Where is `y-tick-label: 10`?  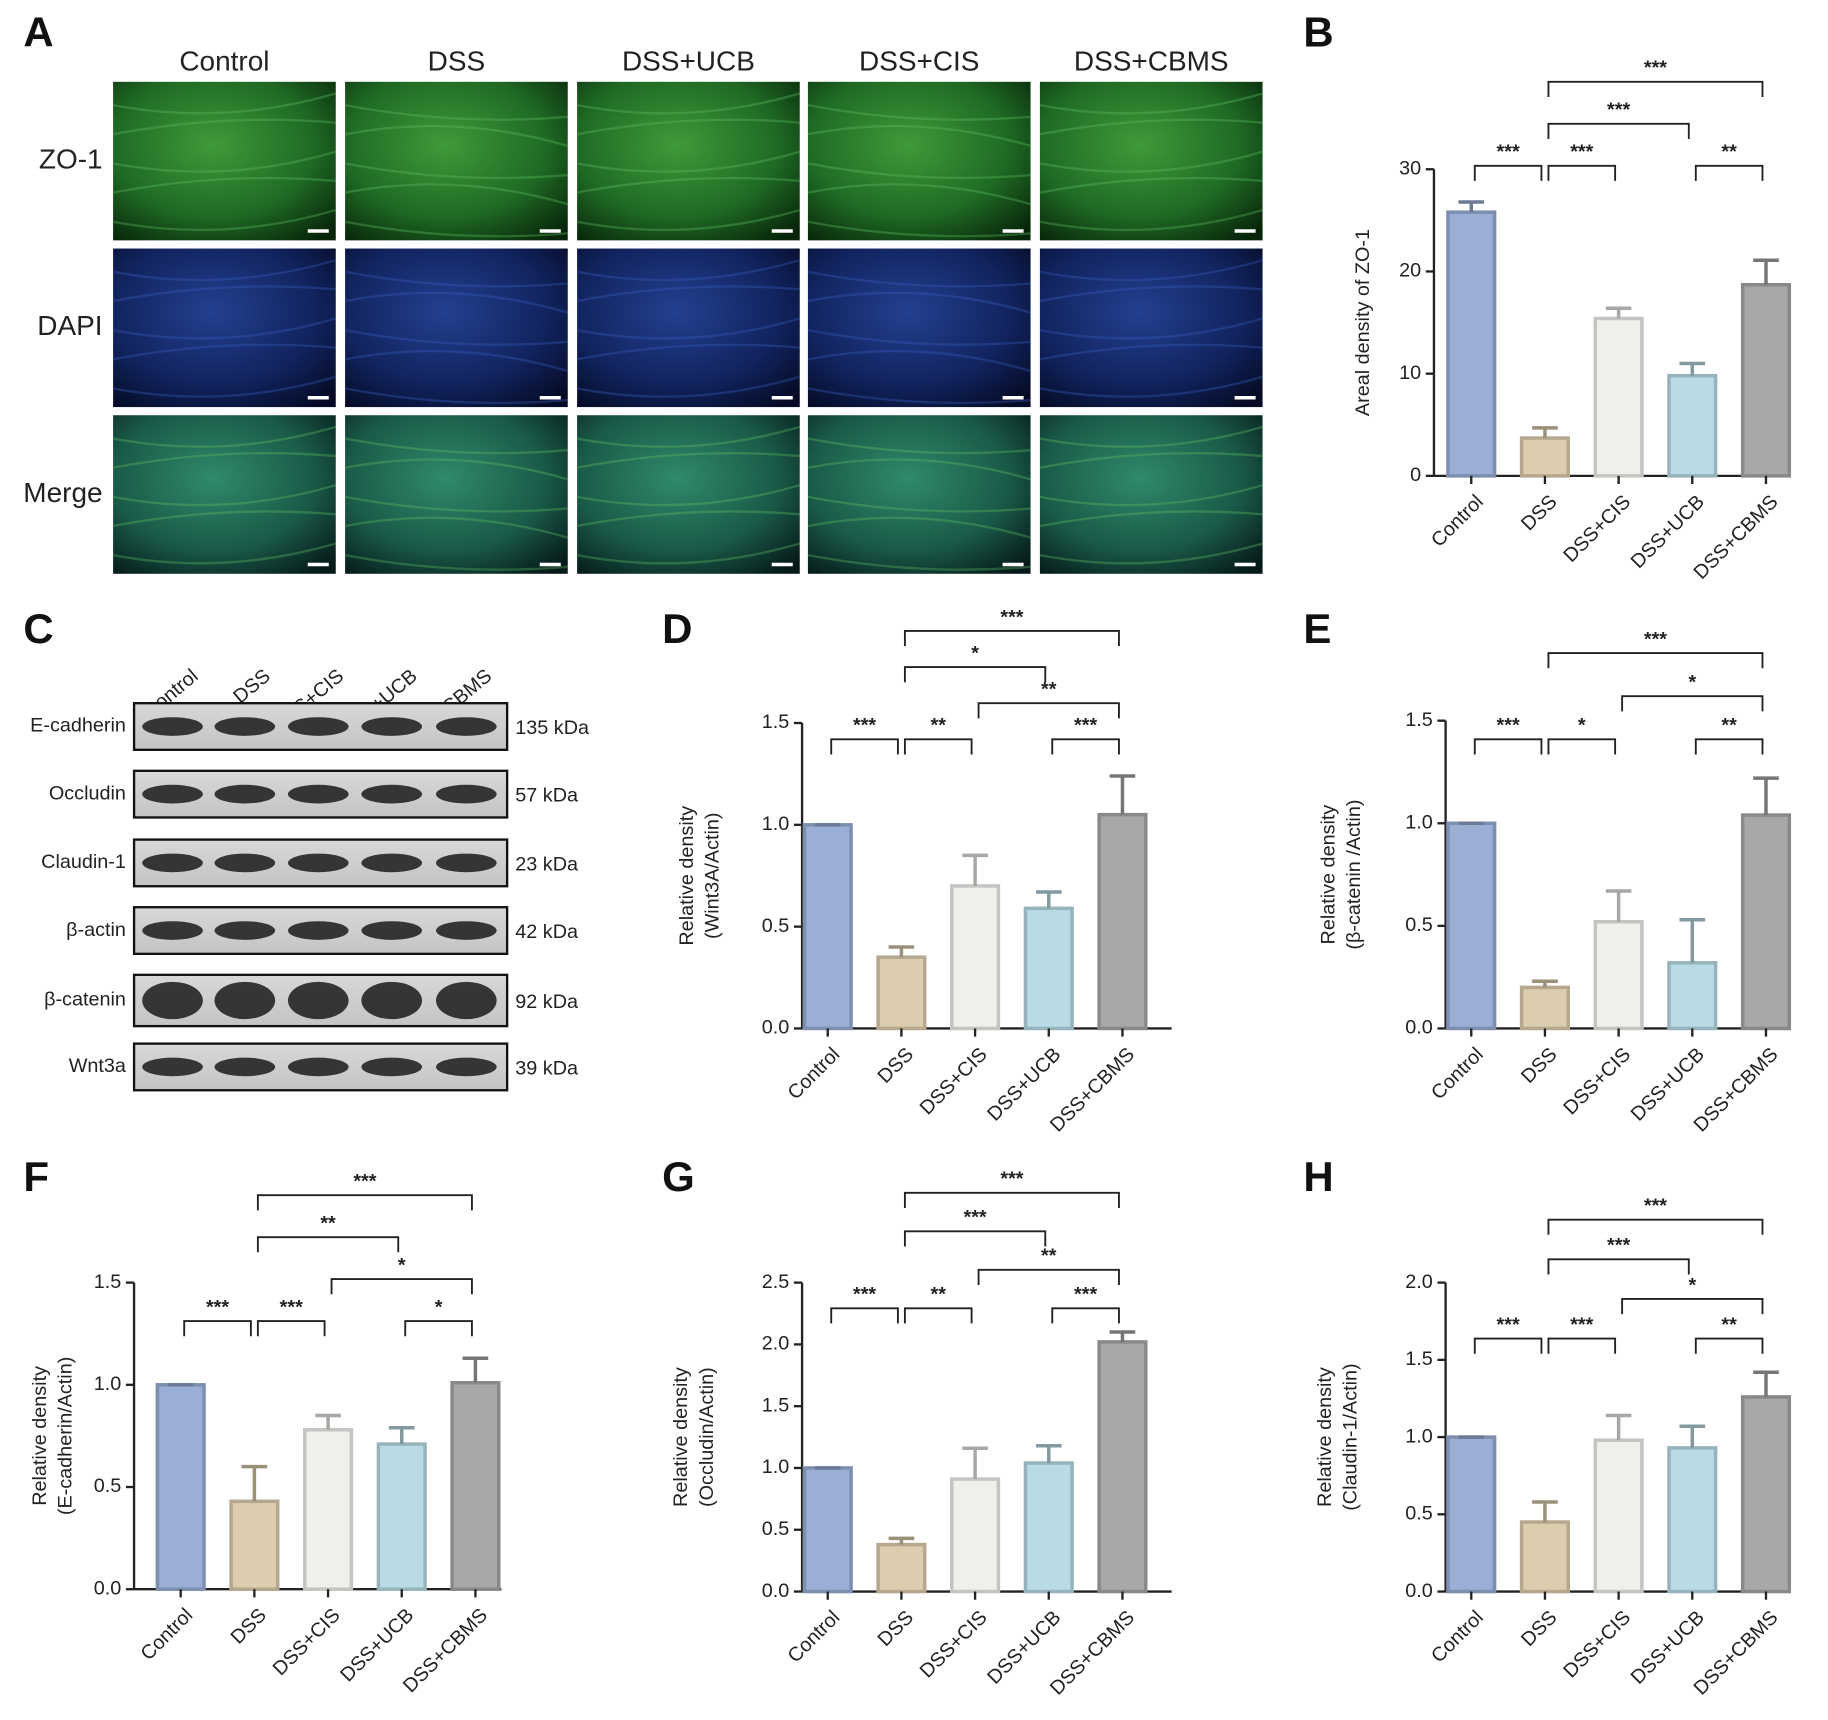 y-tick-label: 10 is located at coordinates (1410, 373).